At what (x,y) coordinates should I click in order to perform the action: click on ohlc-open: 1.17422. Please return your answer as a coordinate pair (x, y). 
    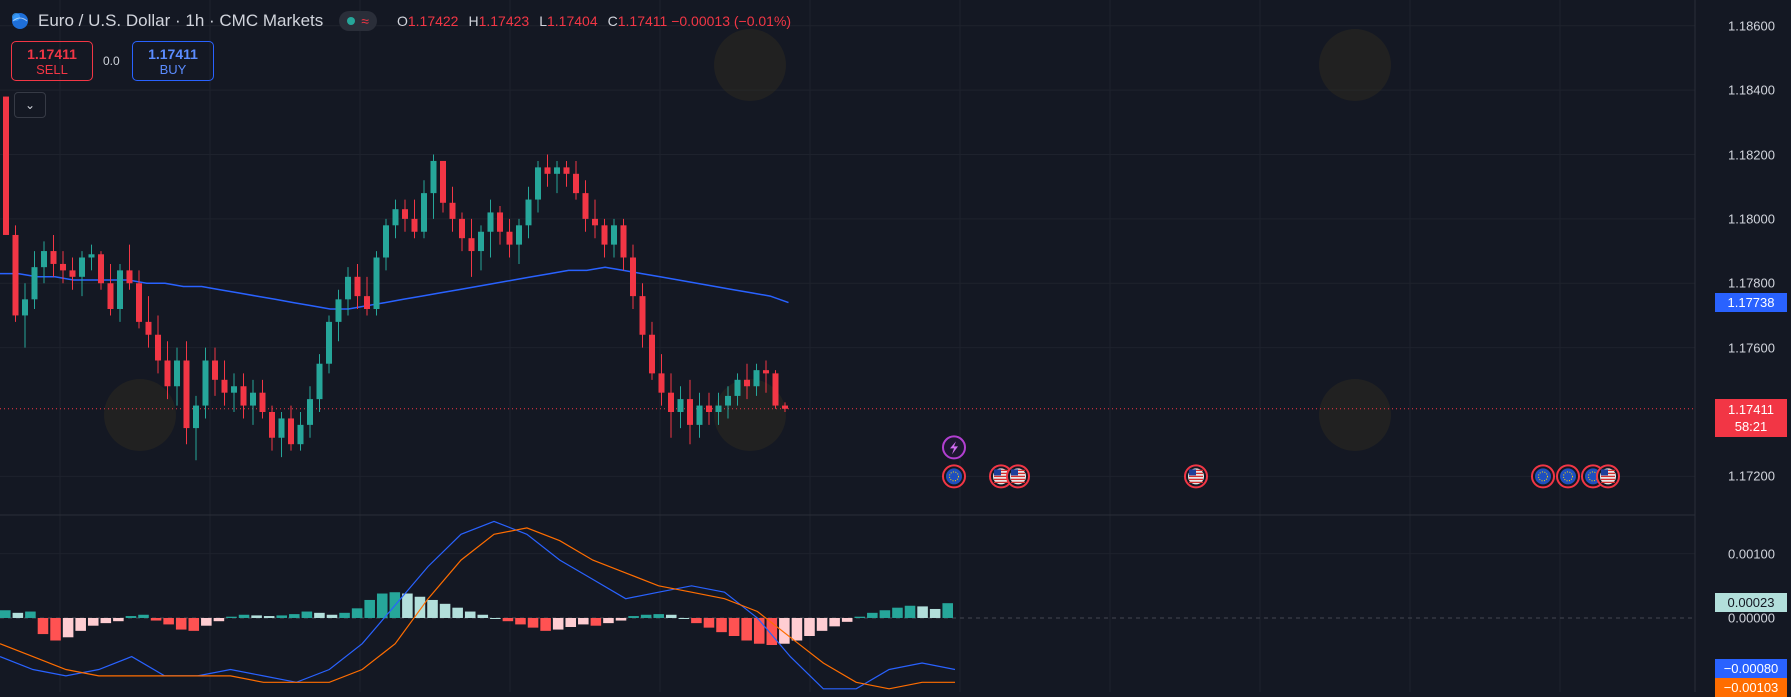
    Looking at the image, I should click on (433, 21).